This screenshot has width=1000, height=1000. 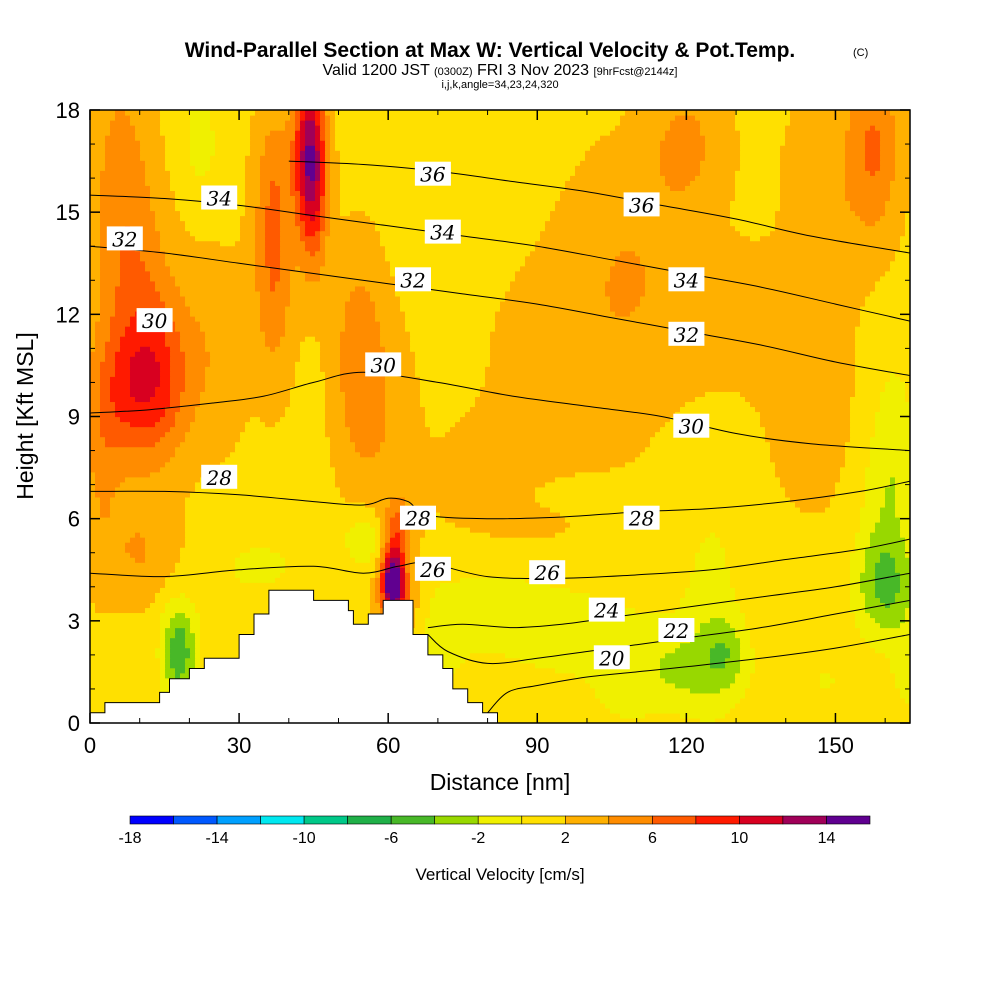 I want to click on contour-label-text: 36, so click(x=433, y=175).